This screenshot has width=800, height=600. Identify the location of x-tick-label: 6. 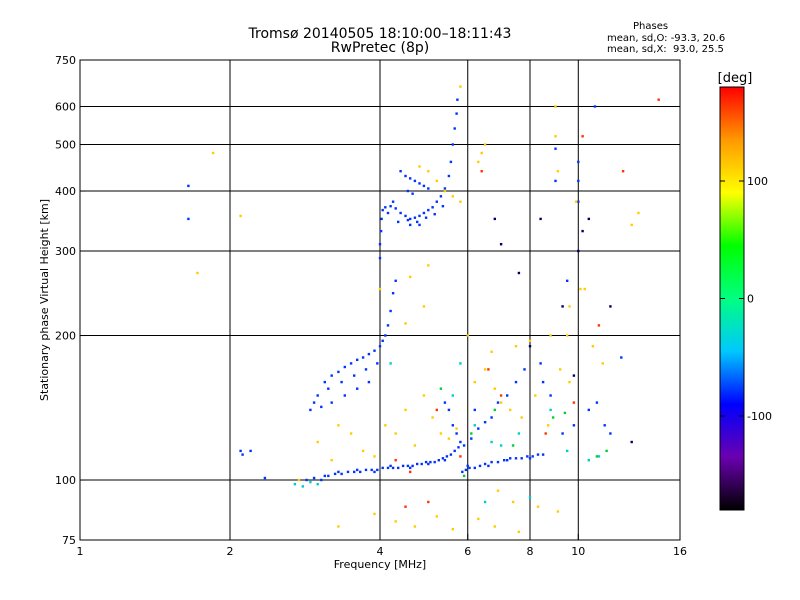
(467, 551).